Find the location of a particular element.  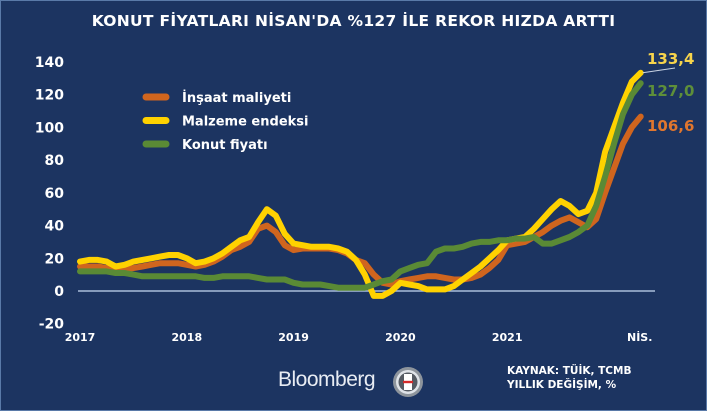

x-tick-label: 2021 is located at coordinates (507, 337).